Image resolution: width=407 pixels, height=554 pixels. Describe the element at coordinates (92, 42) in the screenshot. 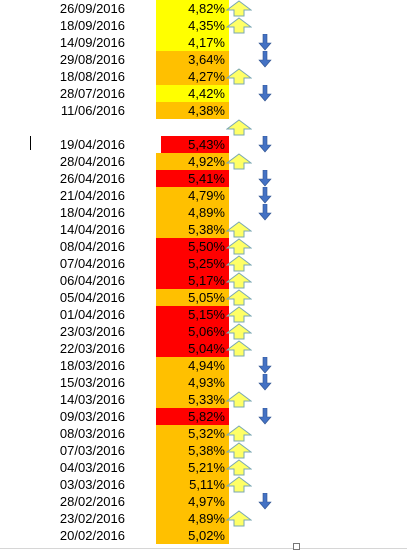

I see `date-cell: 14/09/2016` at that location.